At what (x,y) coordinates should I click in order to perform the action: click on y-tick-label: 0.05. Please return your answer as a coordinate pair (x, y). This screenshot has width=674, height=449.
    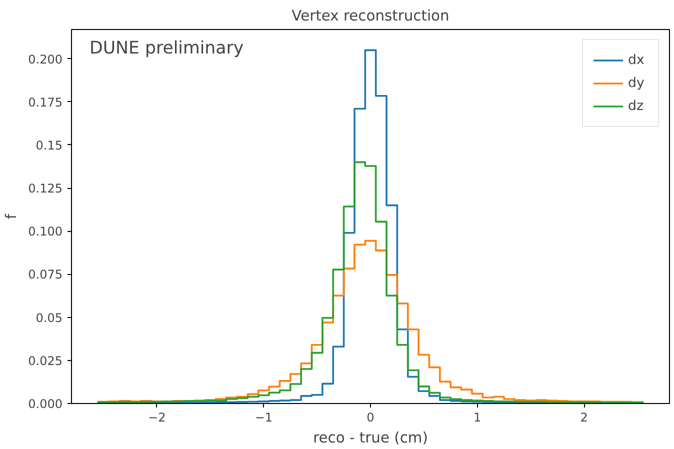
    Looking at the image, I should click on (49, 317).